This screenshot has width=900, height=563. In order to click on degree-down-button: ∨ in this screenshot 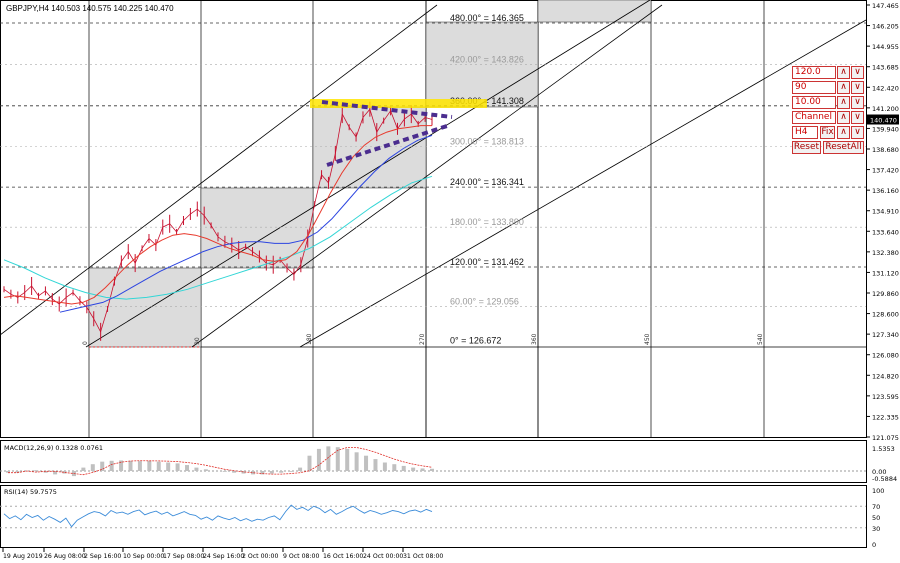, I will do `click(857, 87)`.